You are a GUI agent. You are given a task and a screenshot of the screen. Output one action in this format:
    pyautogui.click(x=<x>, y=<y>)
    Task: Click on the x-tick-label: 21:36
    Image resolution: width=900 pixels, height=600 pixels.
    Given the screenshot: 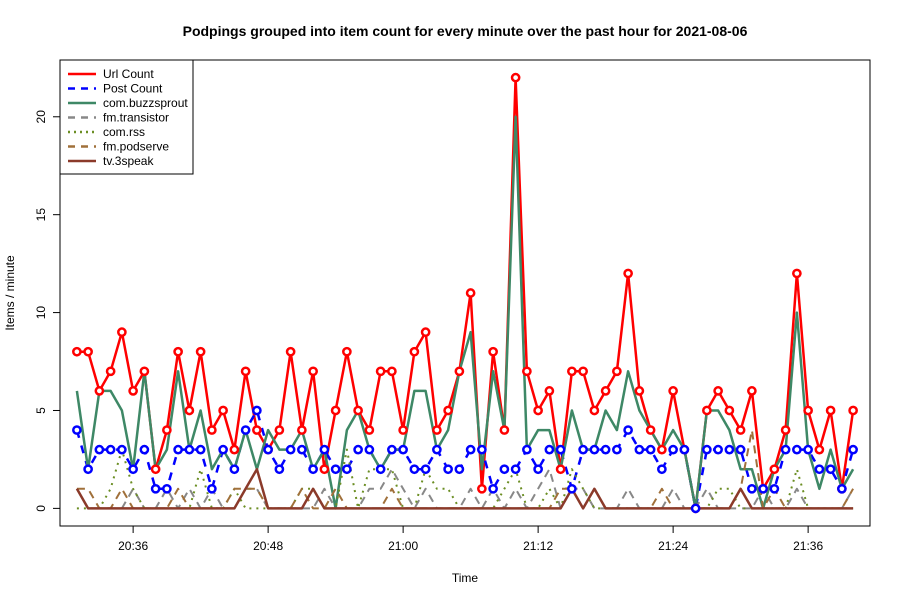 What is the action you would take?
    pyautogui.click(x=808, y=546)
    